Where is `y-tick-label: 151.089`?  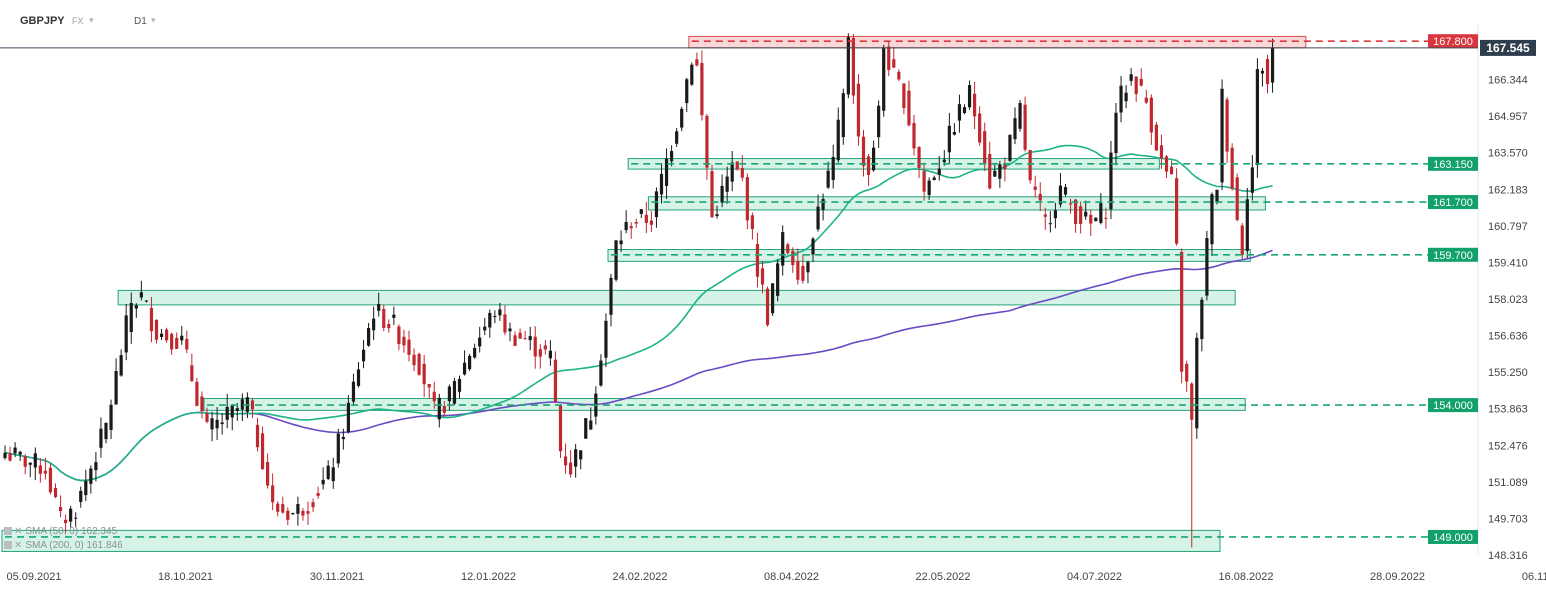
y-tick-label: 151.089 is located at coordinates (1508, 483).